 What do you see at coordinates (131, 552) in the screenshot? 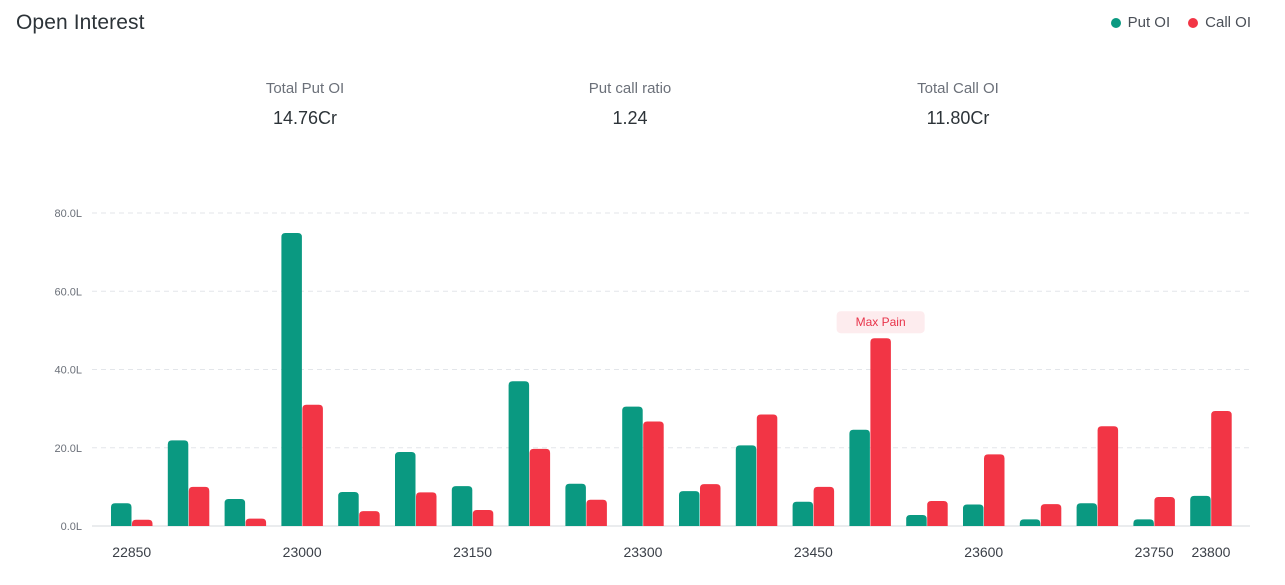
I see `x-tick-label: 22850` at bounding box center [131, 552].